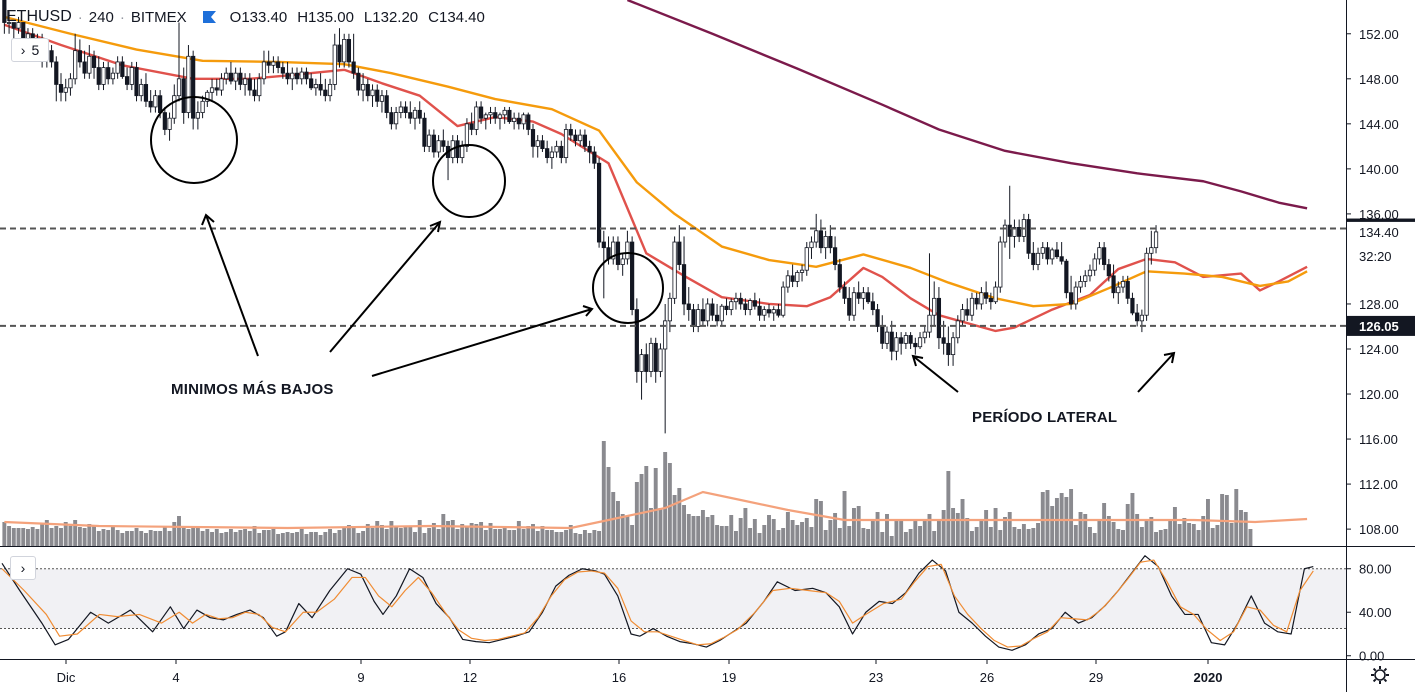  I want to click on time-axis: Dic 4 9 12 16 19 23 26 29 2020, so click(640, 672).